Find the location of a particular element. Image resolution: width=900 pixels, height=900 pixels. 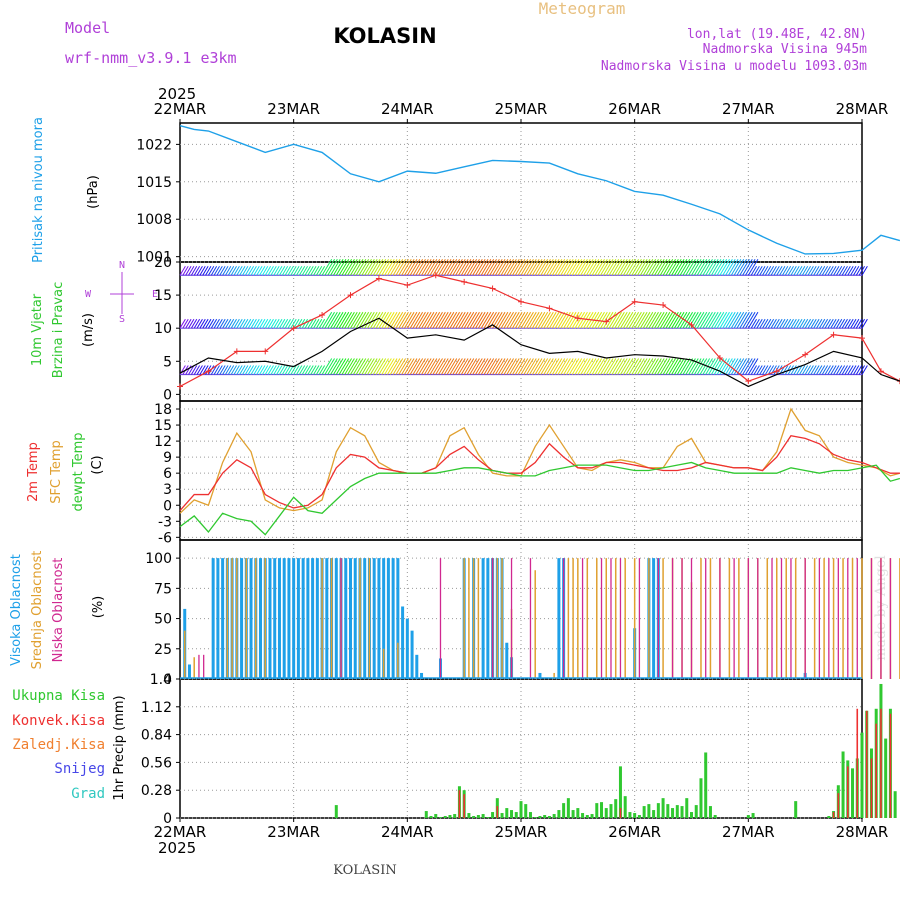

y-tick-label: 15 is located at coordinates (163, 426).